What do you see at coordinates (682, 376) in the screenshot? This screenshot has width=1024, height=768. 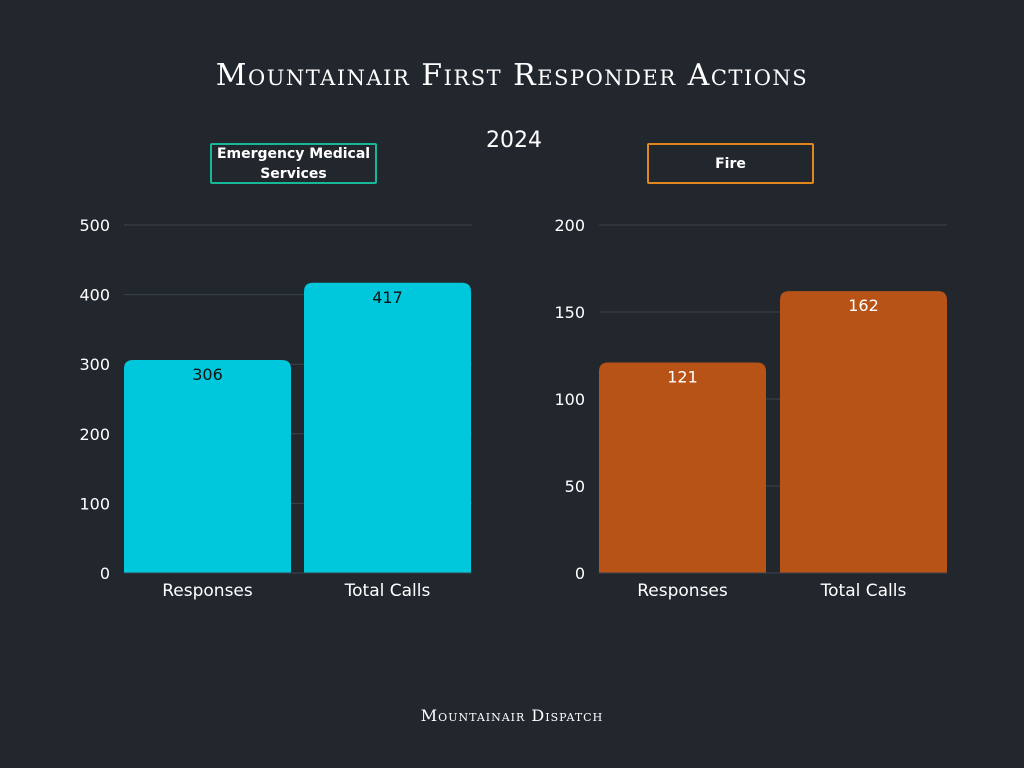 I see `data-label: 121` at bounding box center [682, 376].